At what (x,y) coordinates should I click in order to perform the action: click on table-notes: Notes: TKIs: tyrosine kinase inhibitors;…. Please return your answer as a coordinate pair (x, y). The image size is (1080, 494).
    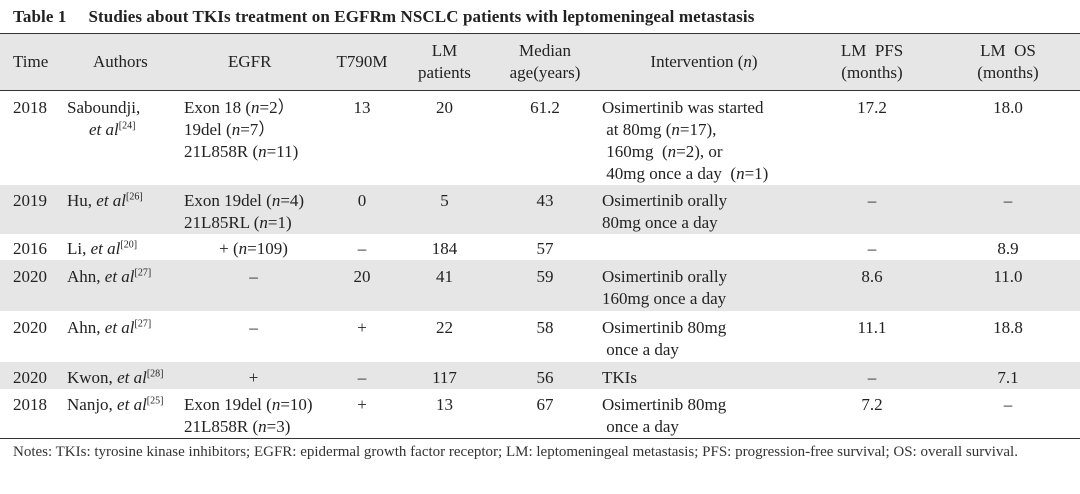
    Looking at the image, I should click on (542, 452).